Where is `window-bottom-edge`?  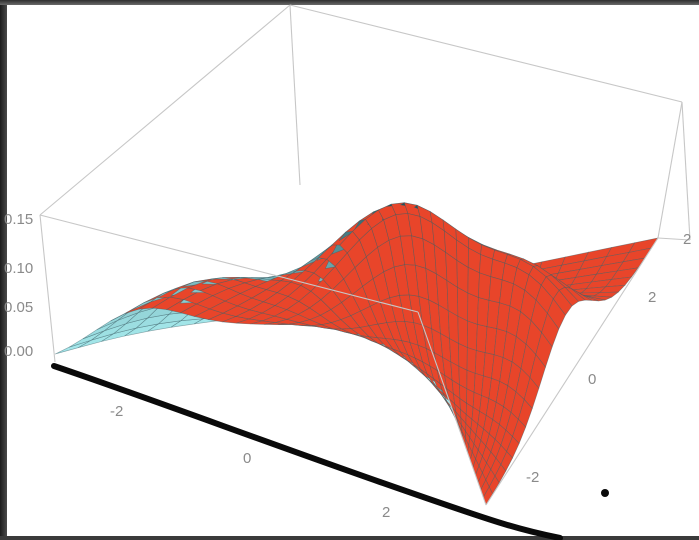 window-bottom-edge is located at coordinates (349, 538).